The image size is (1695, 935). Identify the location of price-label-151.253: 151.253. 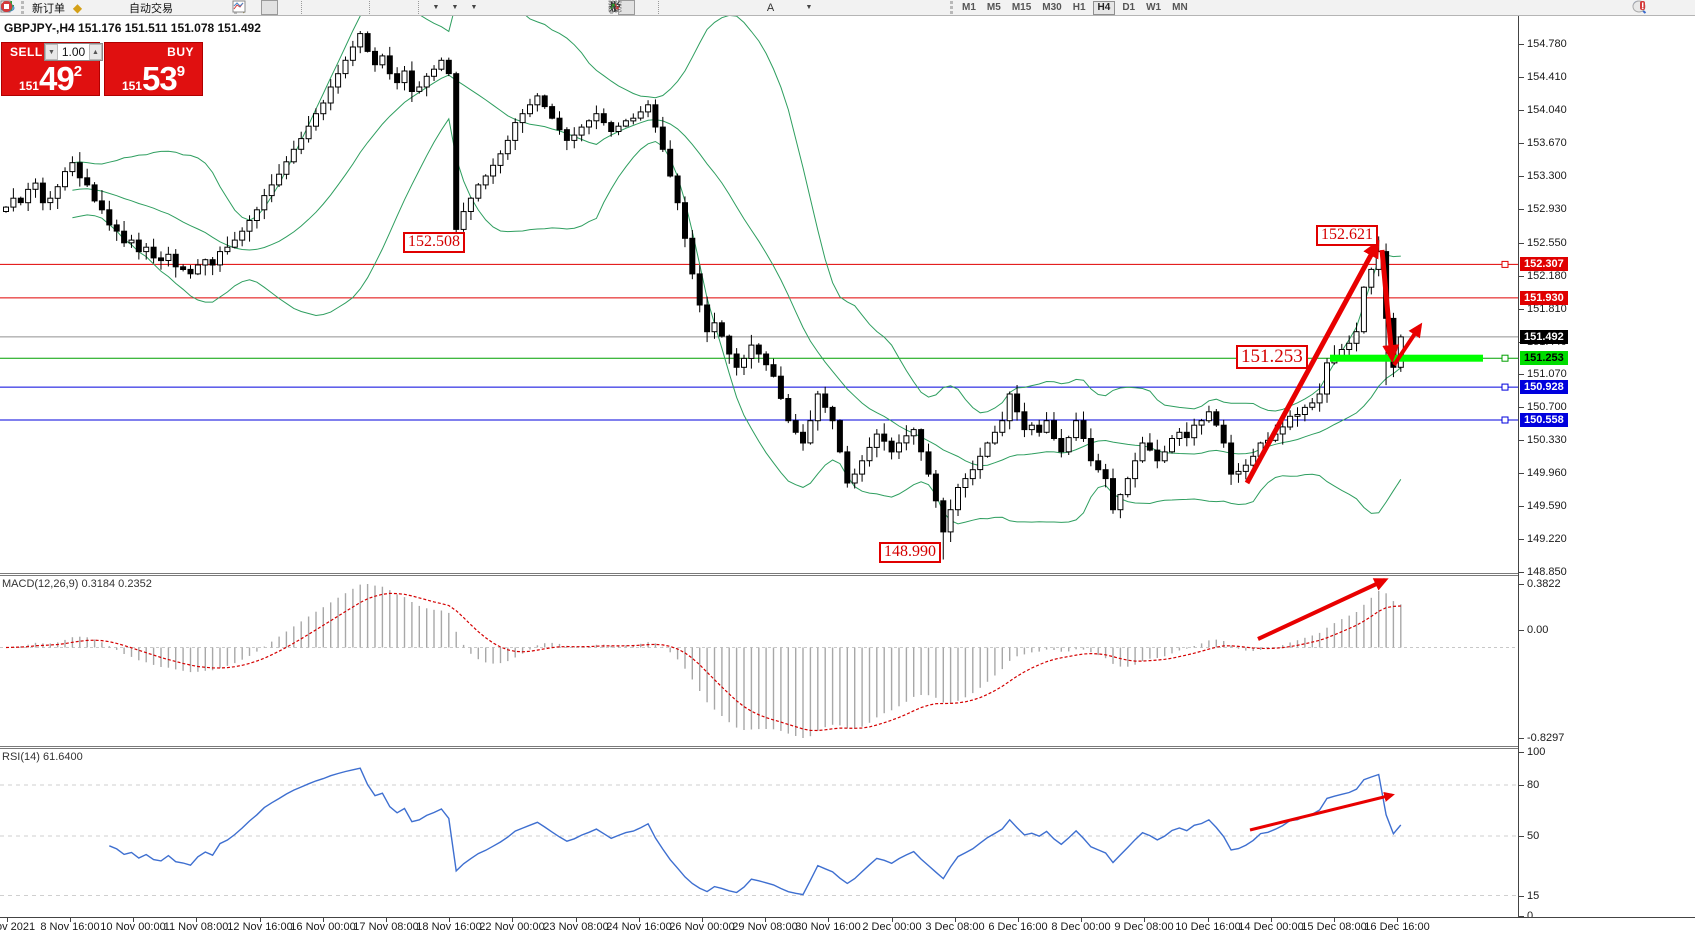
(1272, 357).